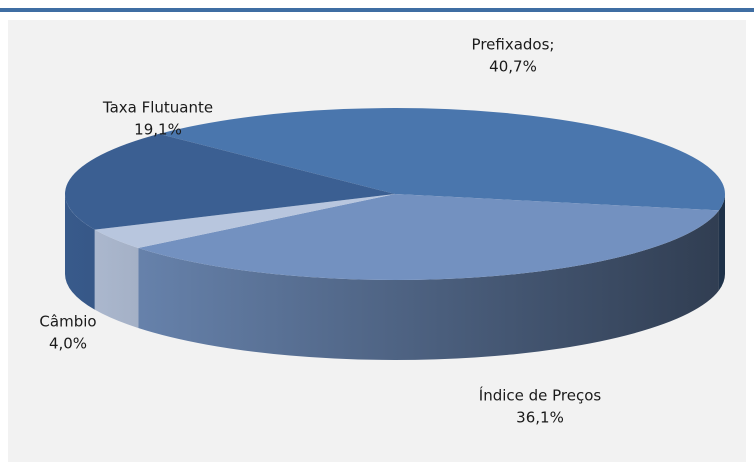 This screenshot has height=469, width=754. Describe the element at coordinates (67, 322) in the screenshot. I see `slice-label: Câmbio` at that location.